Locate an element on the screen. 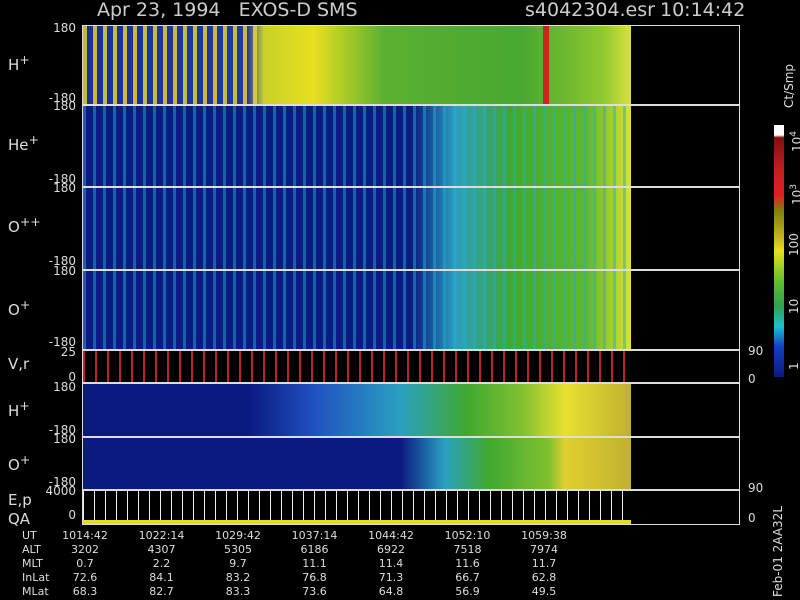 This screenshot has width=800, height=600. cell: 71.3 is located at coordinates (391, 577).